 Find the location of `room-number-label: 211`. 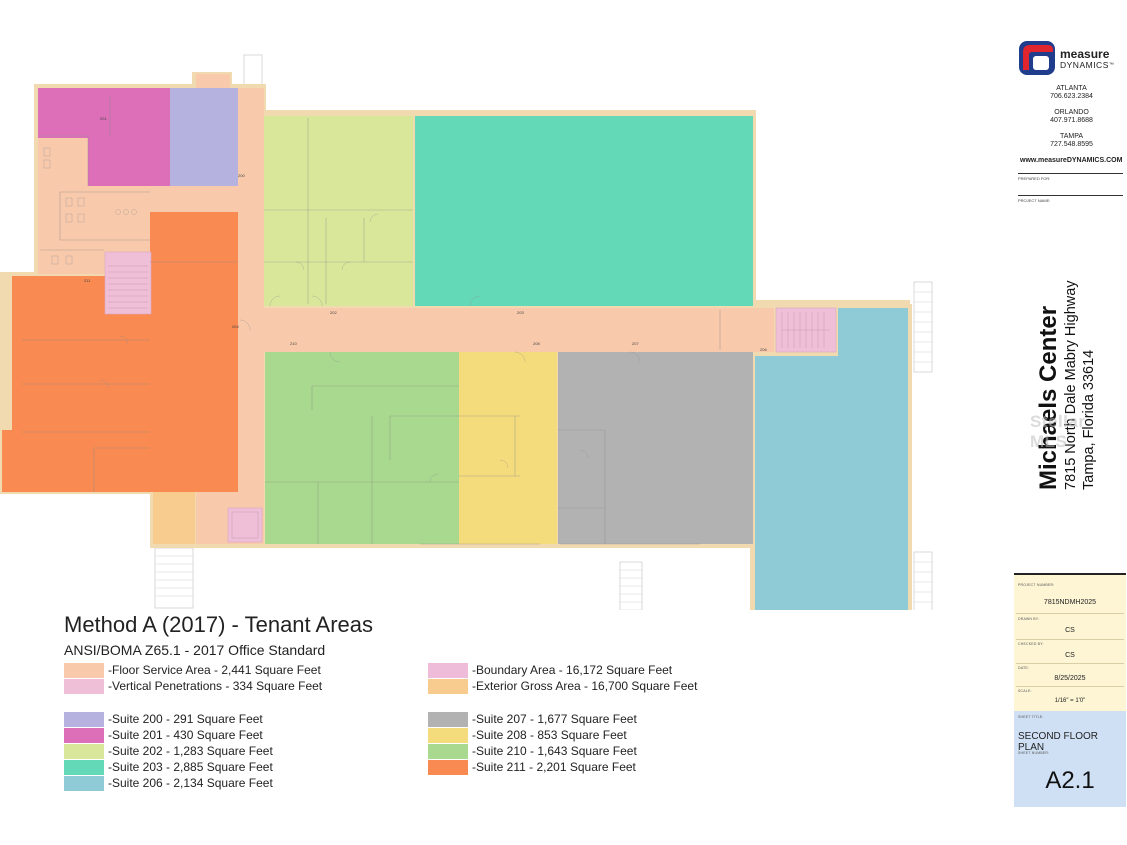

room-number-label: 211 is located at coordinates (87, 280).